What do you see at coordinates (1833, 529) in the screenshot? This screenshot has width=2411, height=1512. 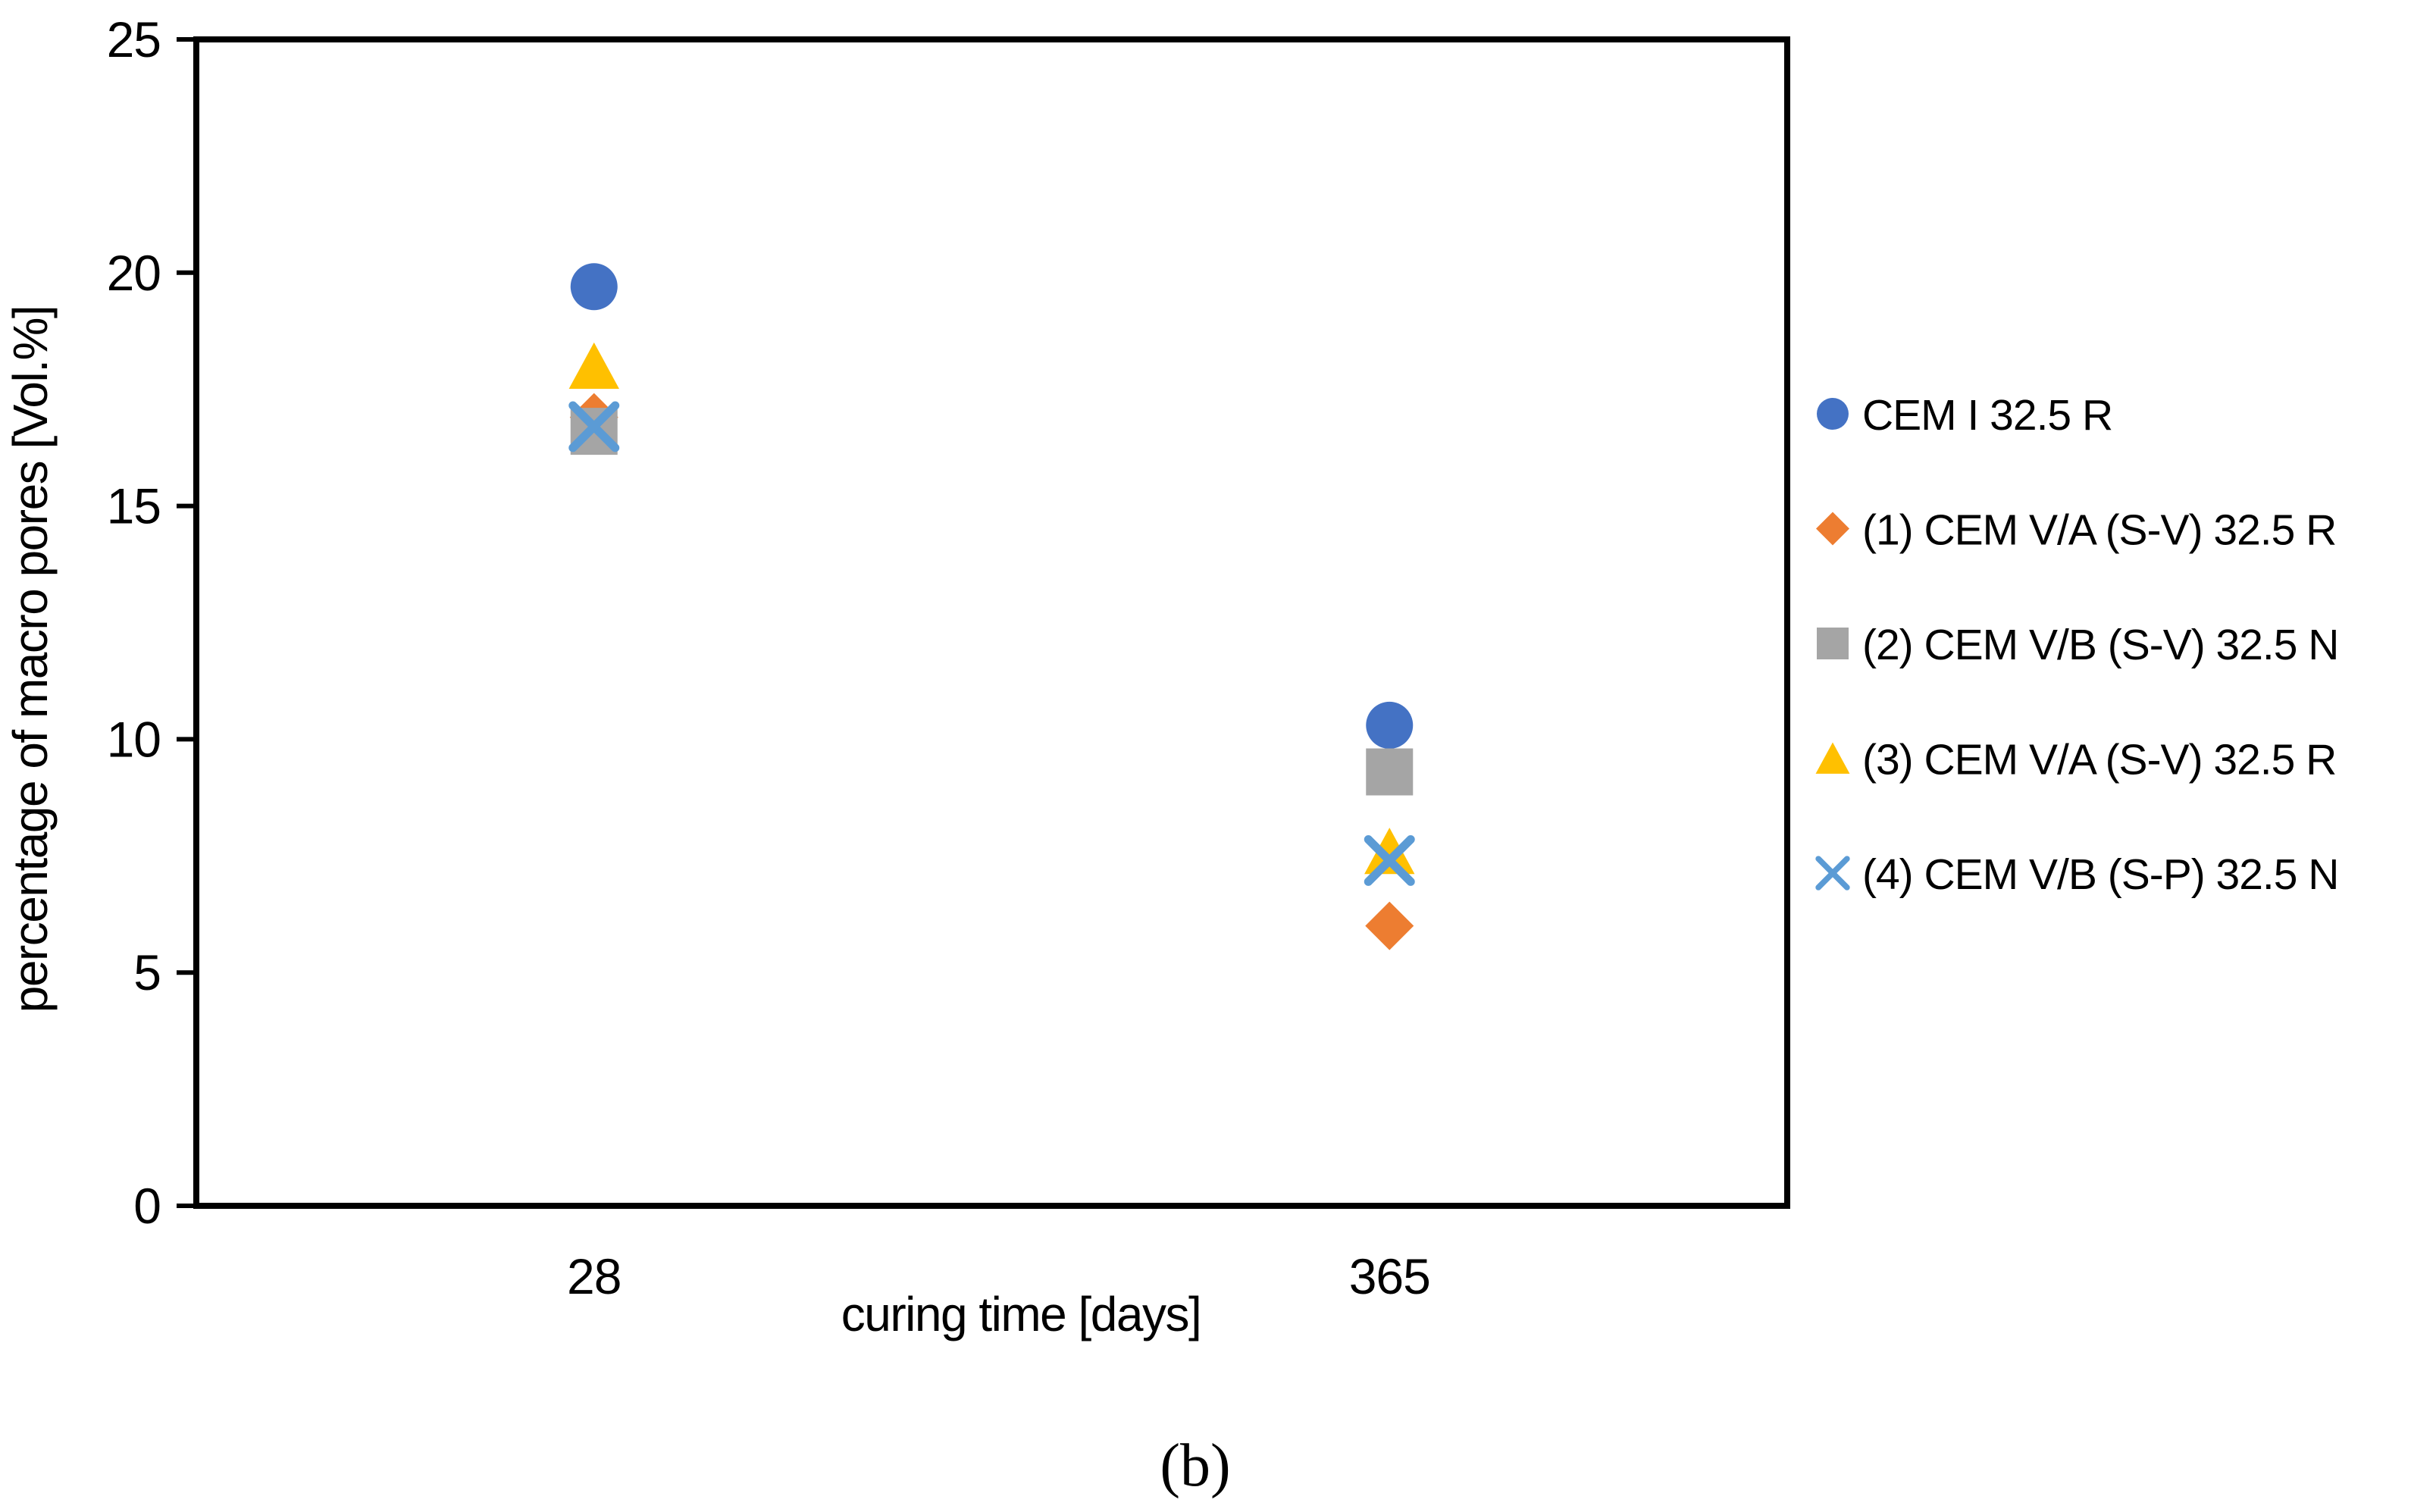 I see `legend-marker-diamond` at bounding box center [1833, 529].